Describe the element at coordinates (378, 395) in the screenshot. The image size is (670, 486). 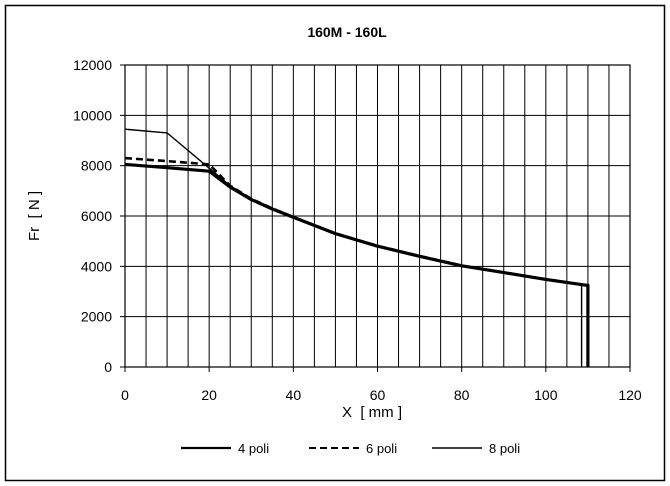
I see `x-tick-label: 60` at that location.